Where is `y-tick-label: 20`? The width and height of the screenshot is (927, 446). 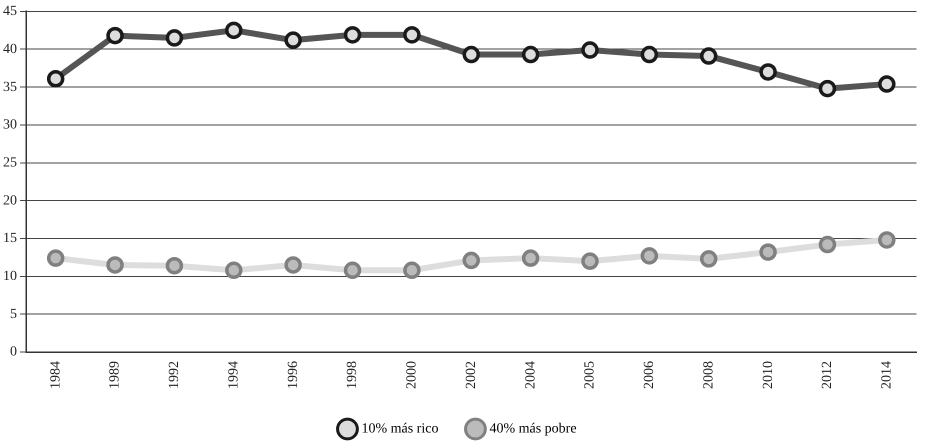 y-tick-label: 20 is located at coordinates (10, 200).